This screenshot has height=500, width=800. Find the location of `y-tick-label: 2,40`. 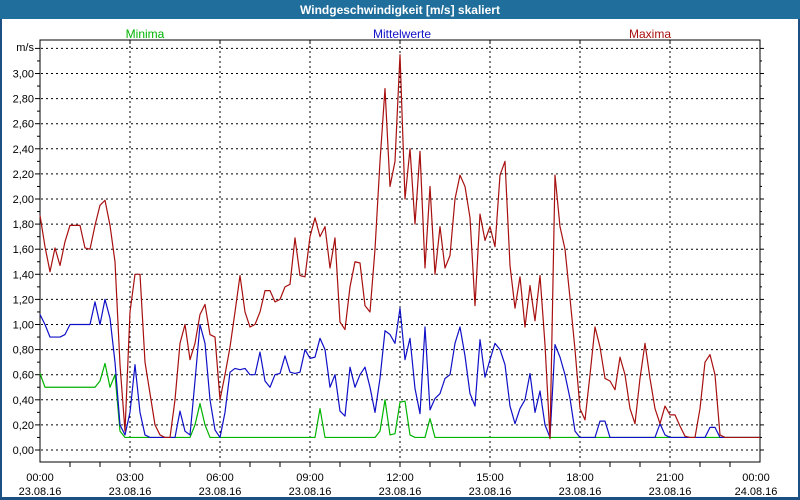

y-tick-label: 2,40 is located at coordinates (23, 150).